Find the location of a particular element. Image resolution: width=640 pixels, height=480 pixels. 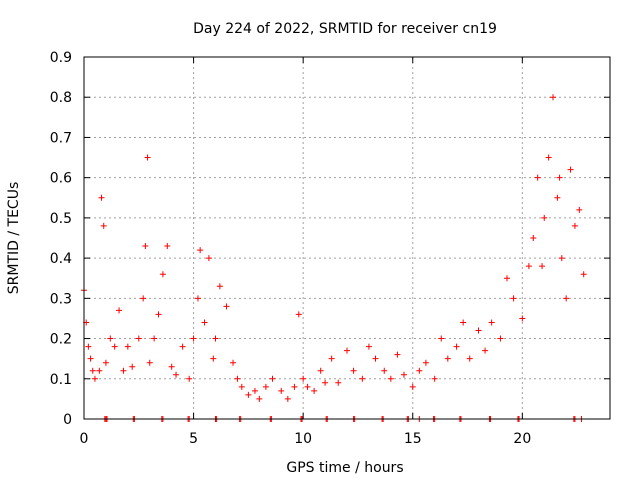

y-tick-label: 0.9 is located at coordinates (61, 58).